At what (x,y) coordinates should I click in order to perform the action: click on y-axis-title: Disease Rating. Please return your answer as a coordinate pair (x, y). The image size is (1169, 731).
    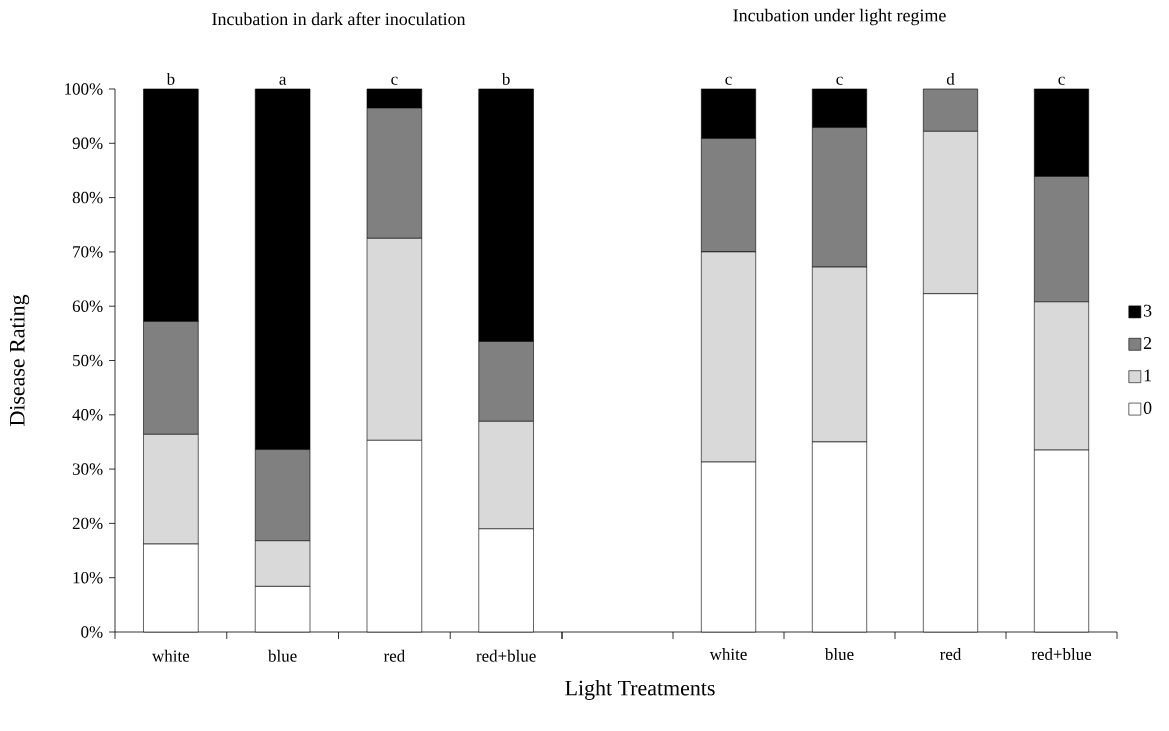
    Looking at the image, I should click on (19, 360).